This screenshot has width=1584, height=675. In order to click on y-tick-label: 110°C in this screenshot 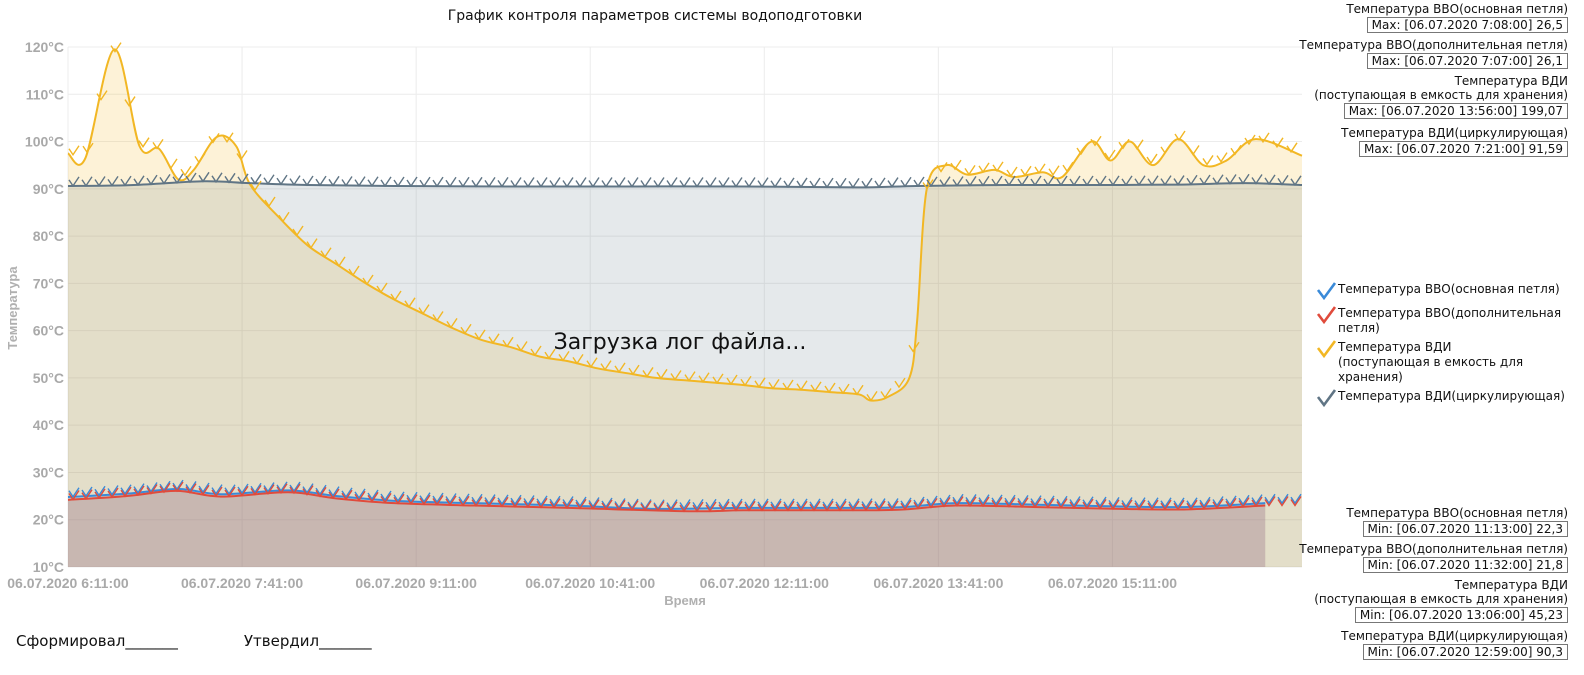, I will do `click(45, 94)`.